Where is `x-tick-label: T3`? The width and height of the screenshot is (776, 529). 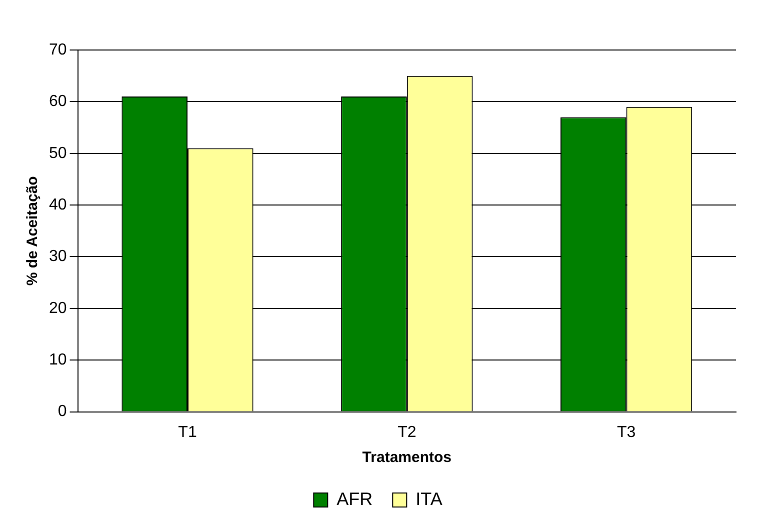
x-tick-label: T3 is located at coordinates (626, 432).